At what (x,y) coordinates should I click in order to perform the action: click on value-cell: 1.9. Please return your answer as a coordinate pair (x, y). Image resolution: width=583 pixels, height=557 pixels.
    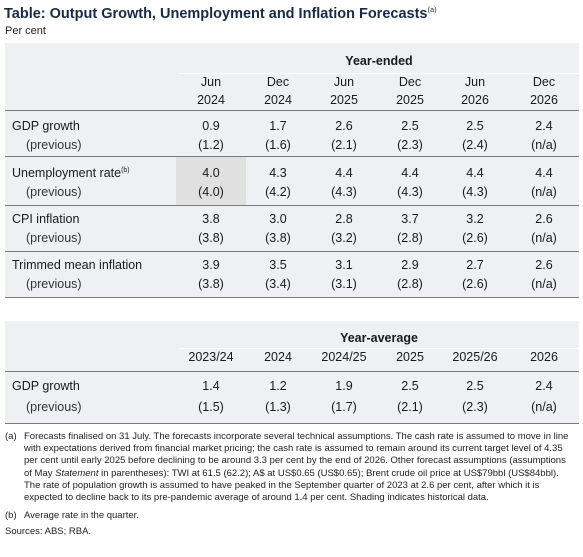
    Looking at the image, I should click on (344, 386).